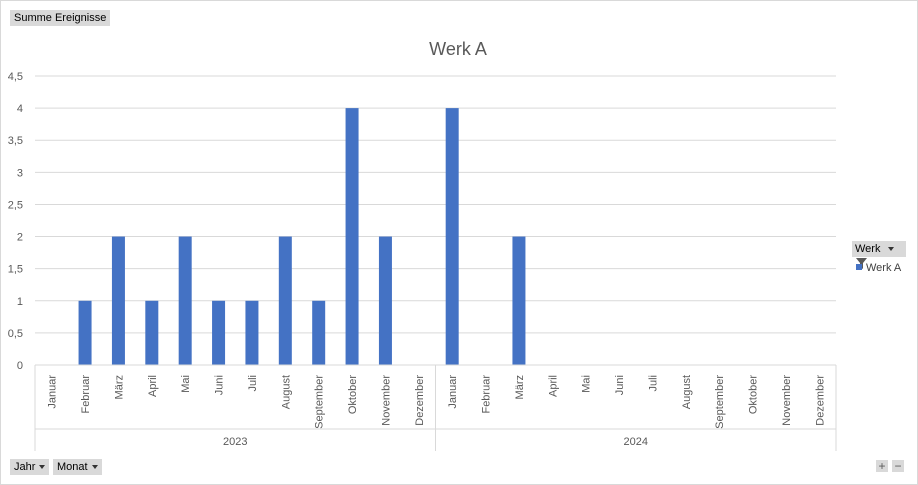 The height and width of the screenshot is (485, 918). I want to click on group-label: 2024, so click(636, 442).